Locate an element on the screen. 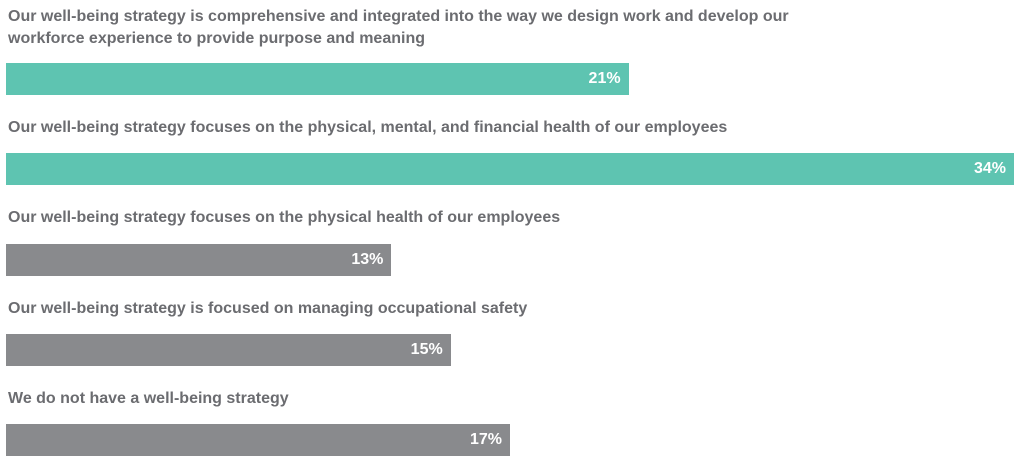 Image resolution: width=1014 pixels, height=456 pixels. bar: 21% is located at coordinates (317, 79).